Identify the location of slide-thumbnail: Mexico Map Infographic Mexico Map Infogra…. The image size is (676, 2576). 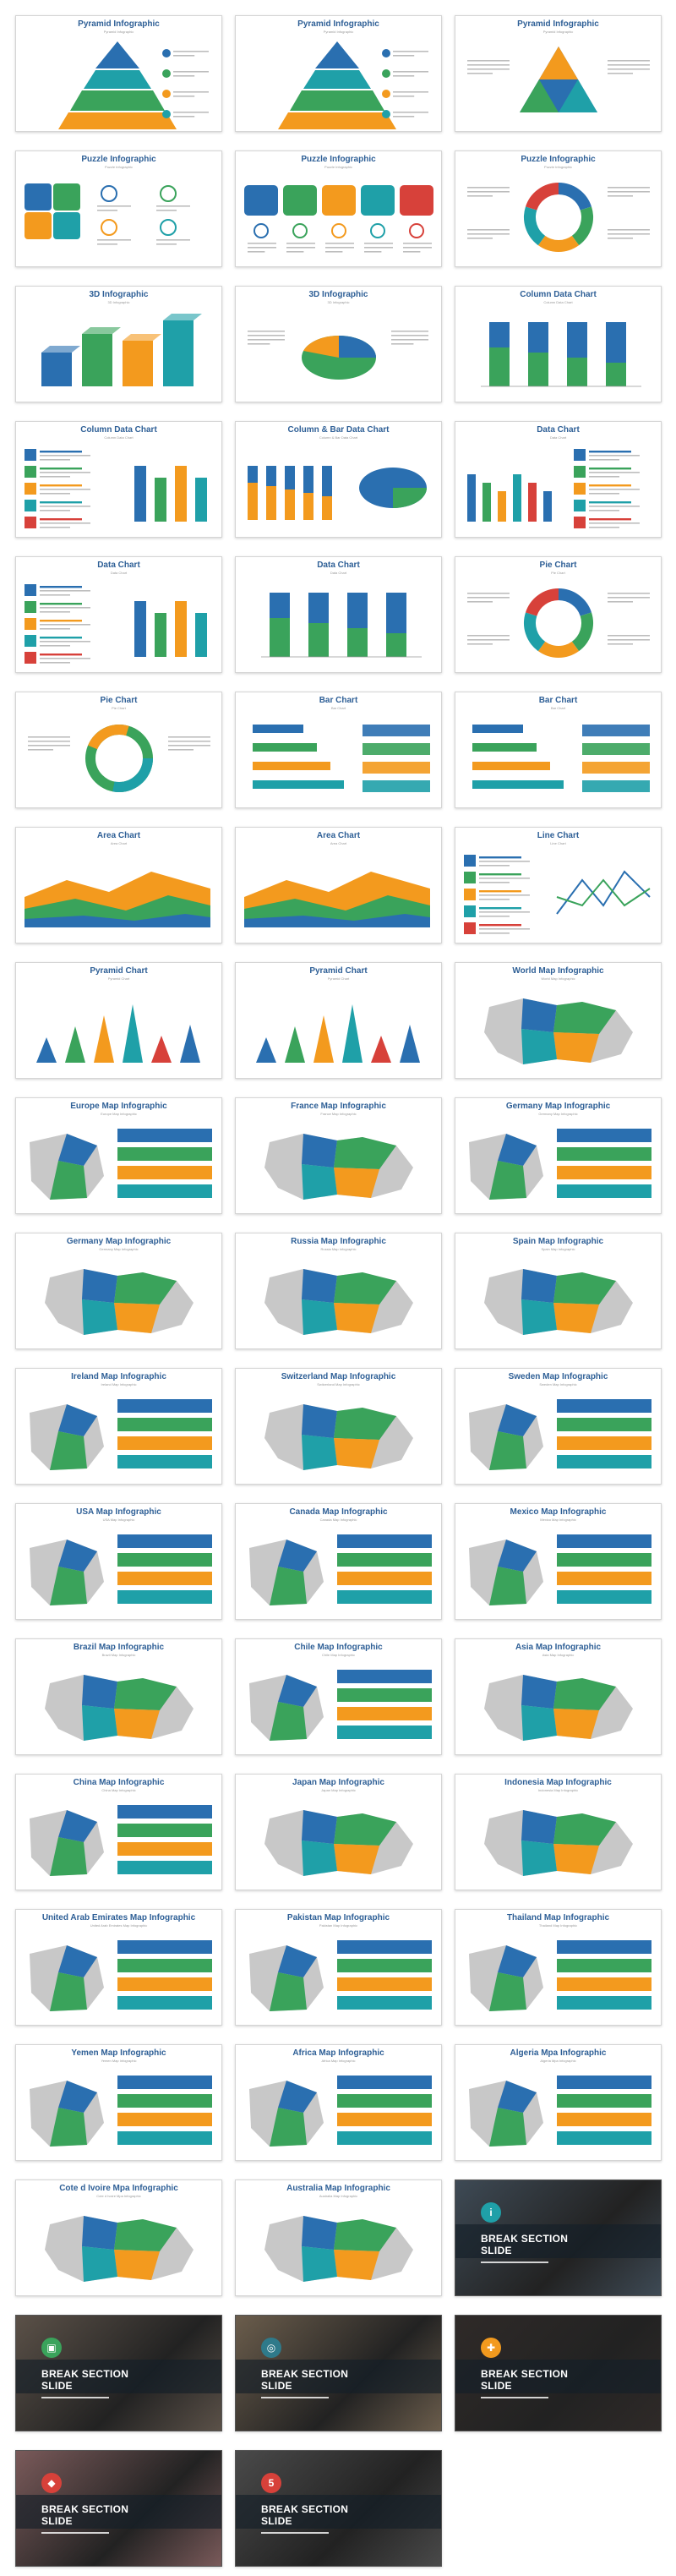
(558, 1561).